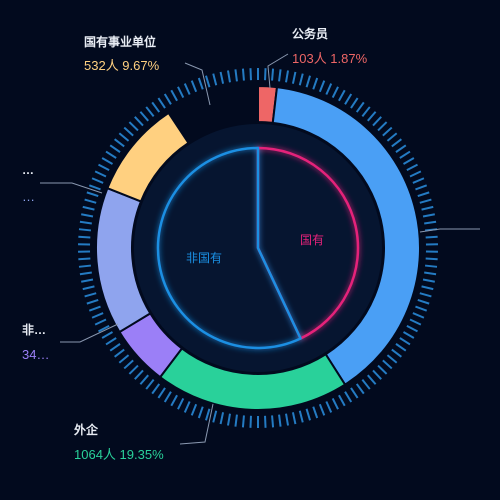  What do you see at coordinates (119, 454) in the screenshot?
I see `slice-value-label: 1064人 19.35%` at bounding box center [119, 454].